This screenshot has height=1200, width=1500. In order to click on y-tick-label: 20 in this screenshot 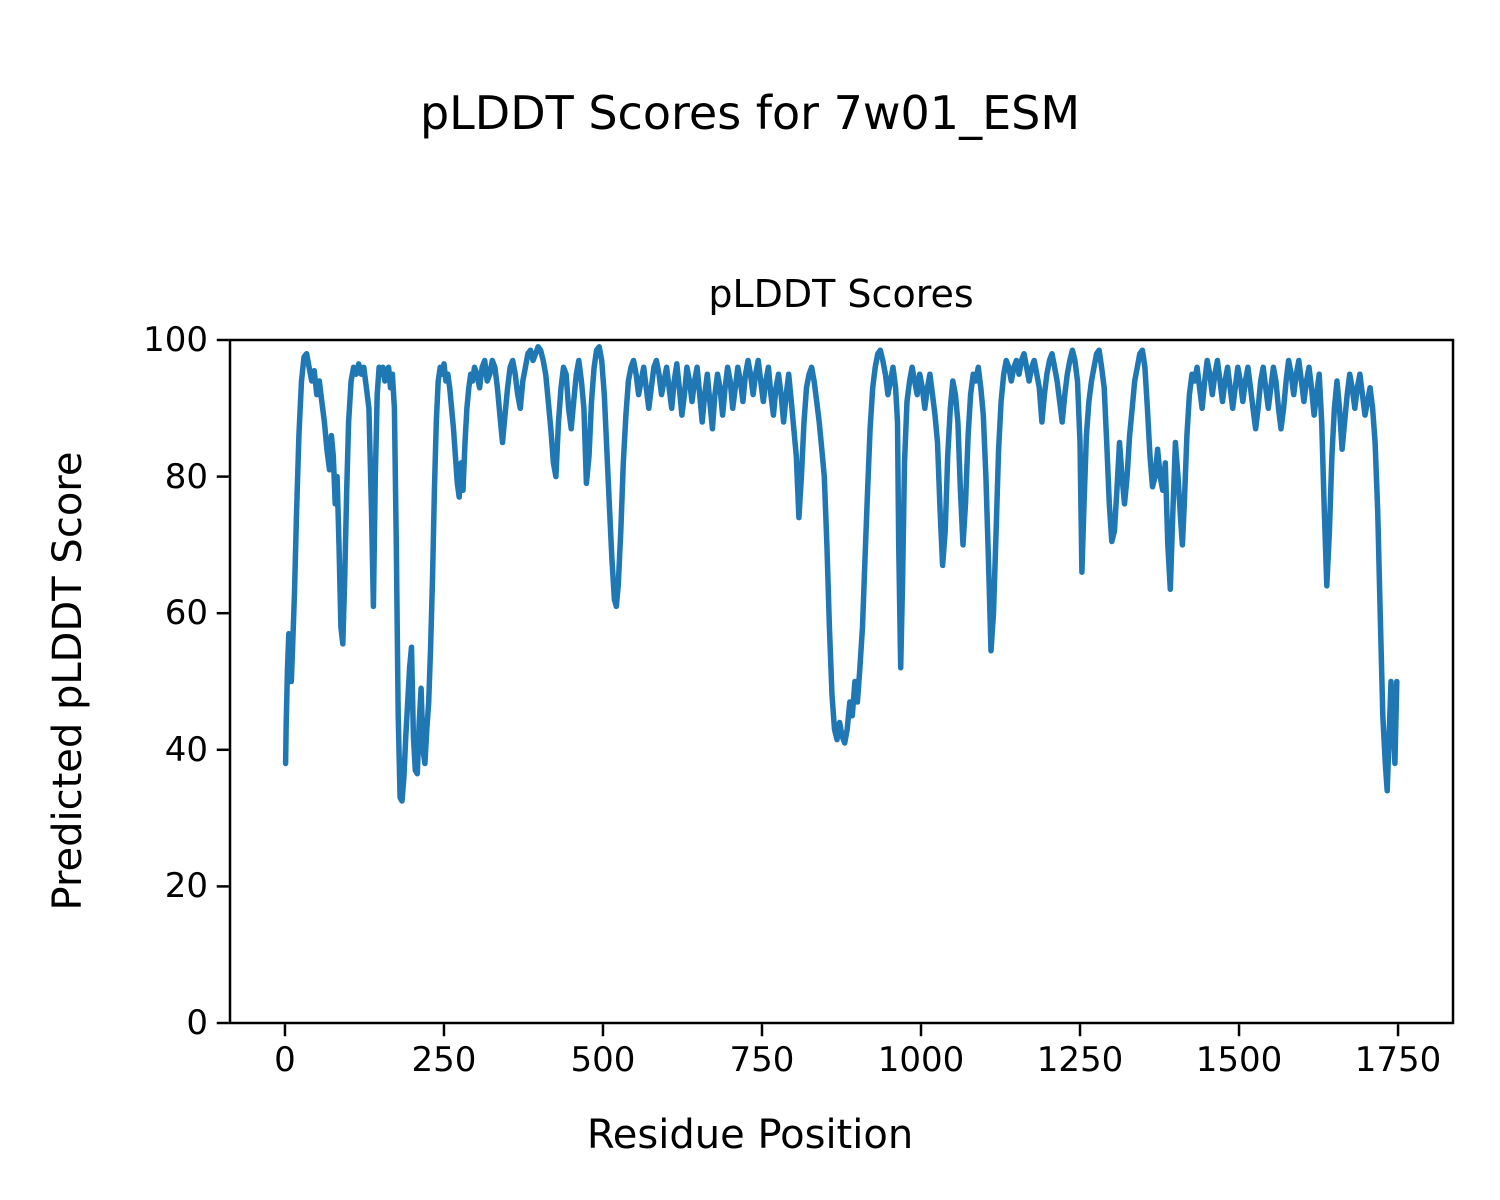, I will do `click(186, 886)`.